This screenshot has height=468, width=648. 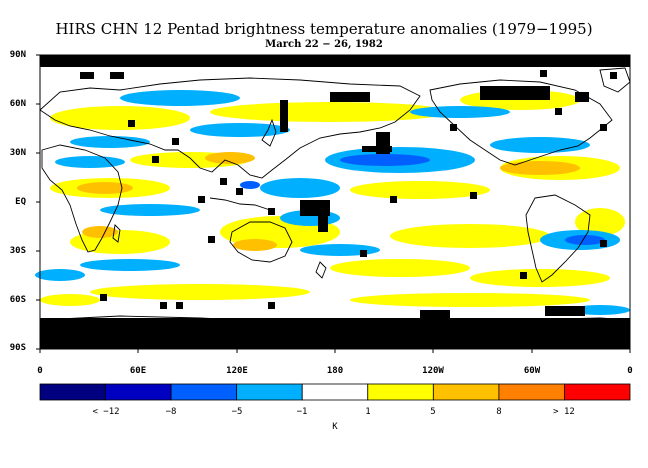 What do you see at coordinates (269, 132) in the screenshot?
I see `japan-coastline` at bounding box center [269, 132].